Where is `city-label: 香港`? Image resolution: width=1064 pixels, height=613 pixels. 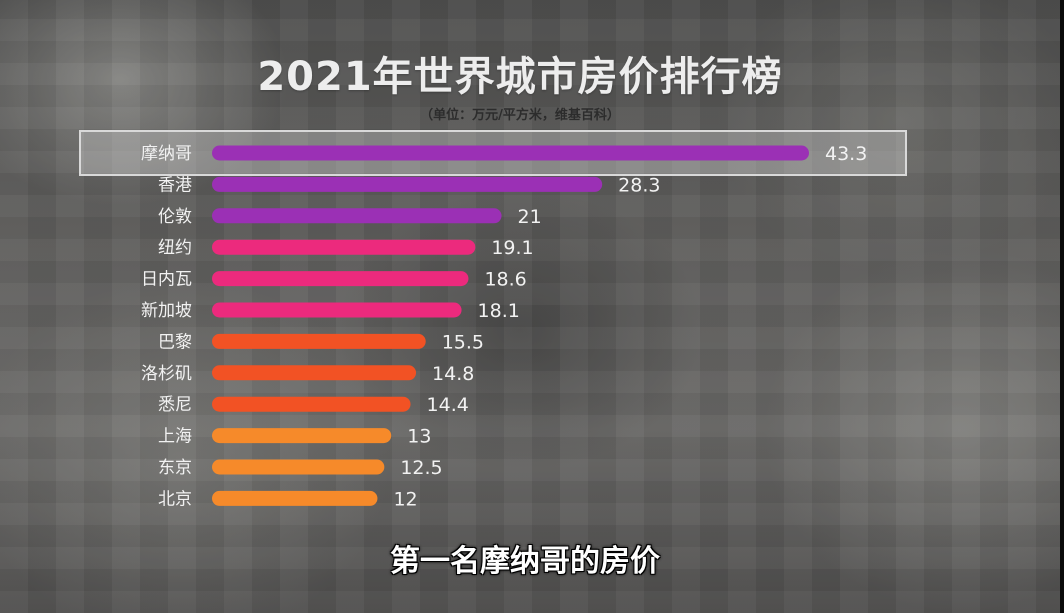
city-label: 香港 is located at coordinates (175, 185).